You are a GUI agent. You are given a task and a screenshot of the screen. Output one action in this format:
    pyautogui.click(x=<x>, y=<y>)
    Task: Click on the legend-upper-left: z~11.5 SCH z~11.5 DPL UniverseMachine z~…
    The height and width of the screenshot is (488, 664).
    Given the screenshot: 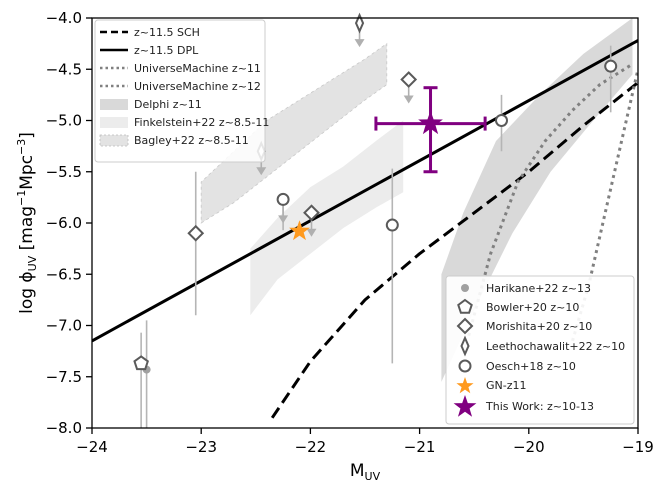 What is the action you would take?
    pyautogui.click(x=181, y=91)
    